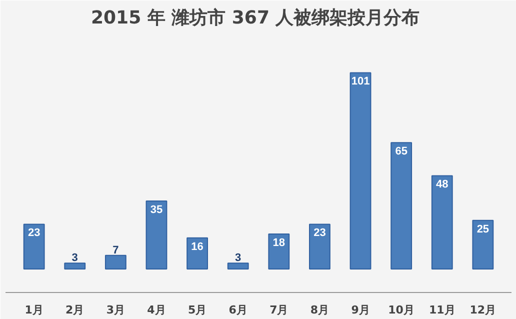 Image resolution: width=516 pixels, height=319 pixels. What do you see at coordinates (360, 310) in the screenshot?
I see `x-tick-label: 9月` at bounding box center [360, 310].